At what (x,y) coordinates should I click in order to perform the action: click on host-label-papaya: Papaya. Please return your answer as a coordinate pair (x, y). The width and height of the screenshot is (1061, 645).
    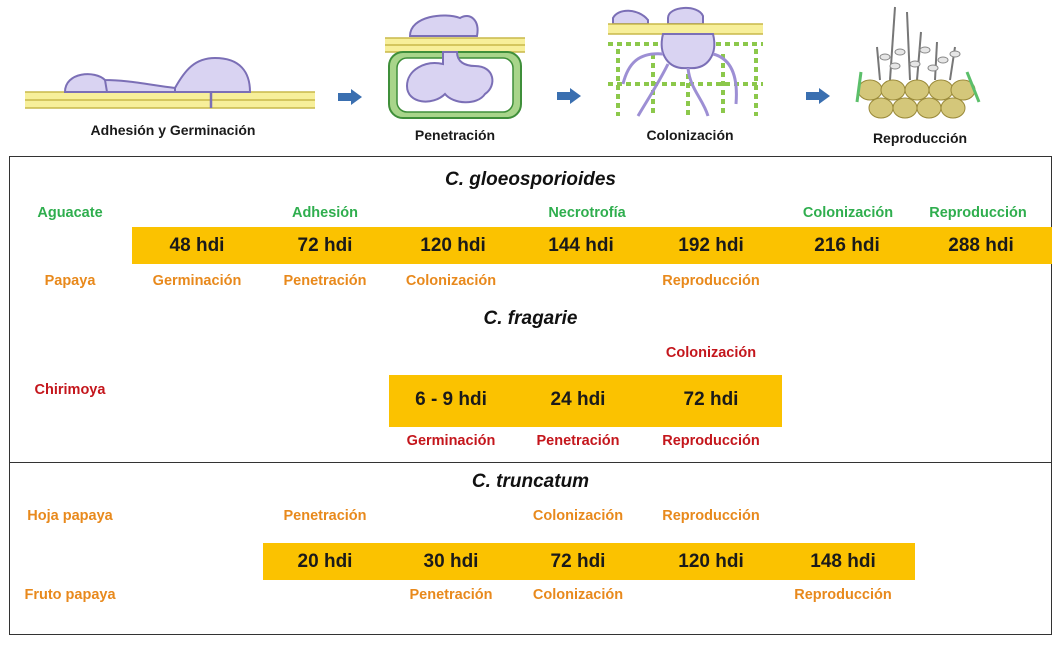
    Looking at the image, I should click on (70, 281).